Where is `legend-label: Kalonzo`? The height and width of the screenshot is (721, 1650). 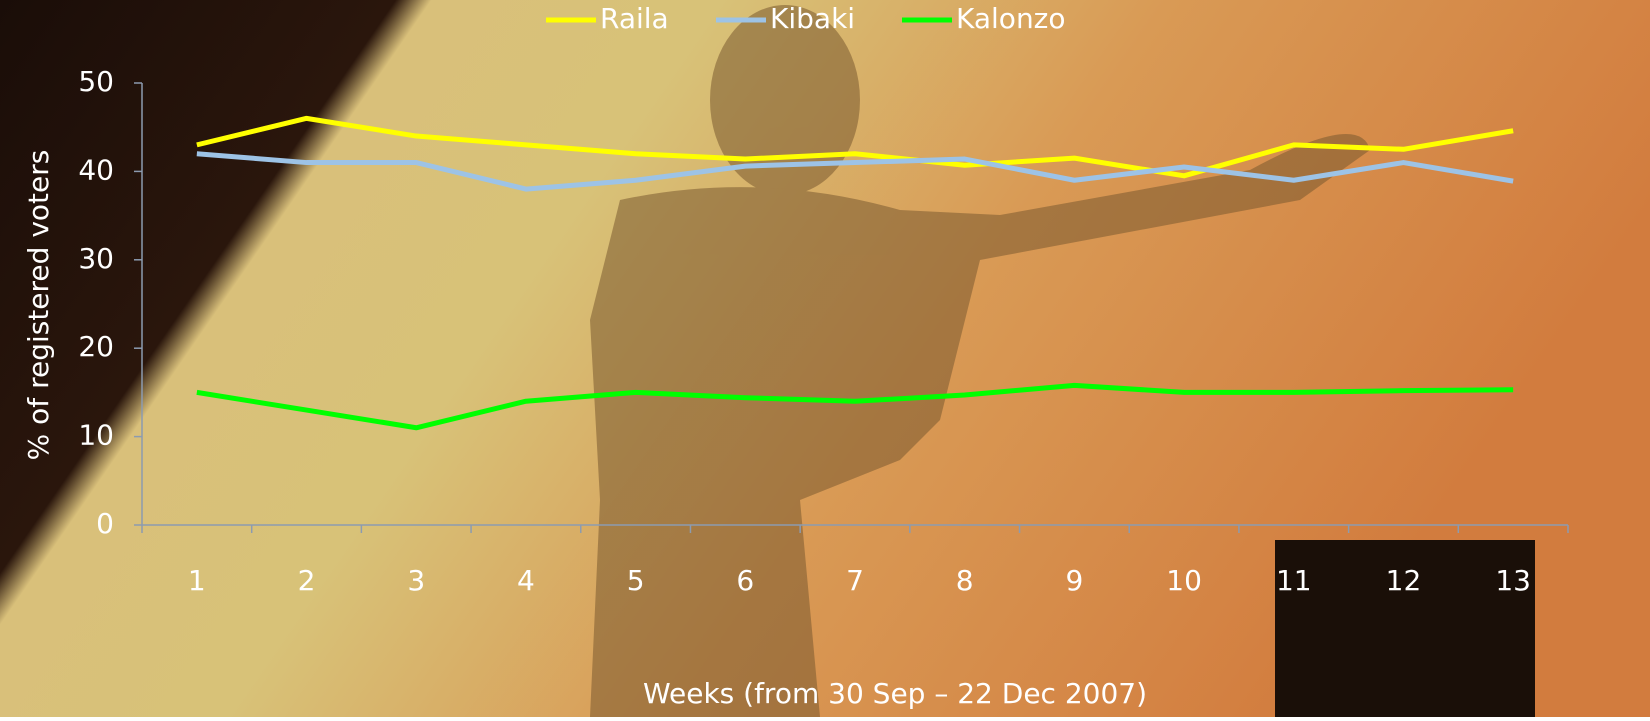 legend-label: Kalonzo is located at coordinates (1011, 18).